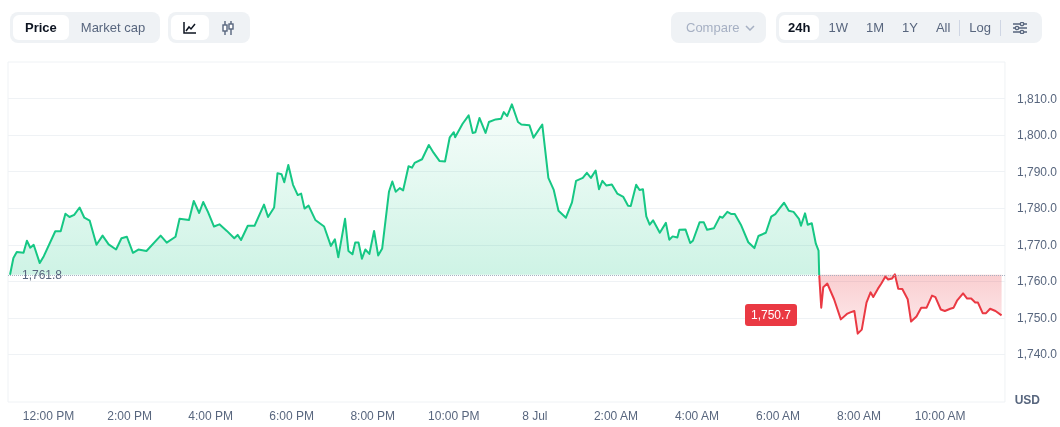 The height and width of the screenshot is (427, 1060). I want to click on text: Market cap, so click(113, 28).